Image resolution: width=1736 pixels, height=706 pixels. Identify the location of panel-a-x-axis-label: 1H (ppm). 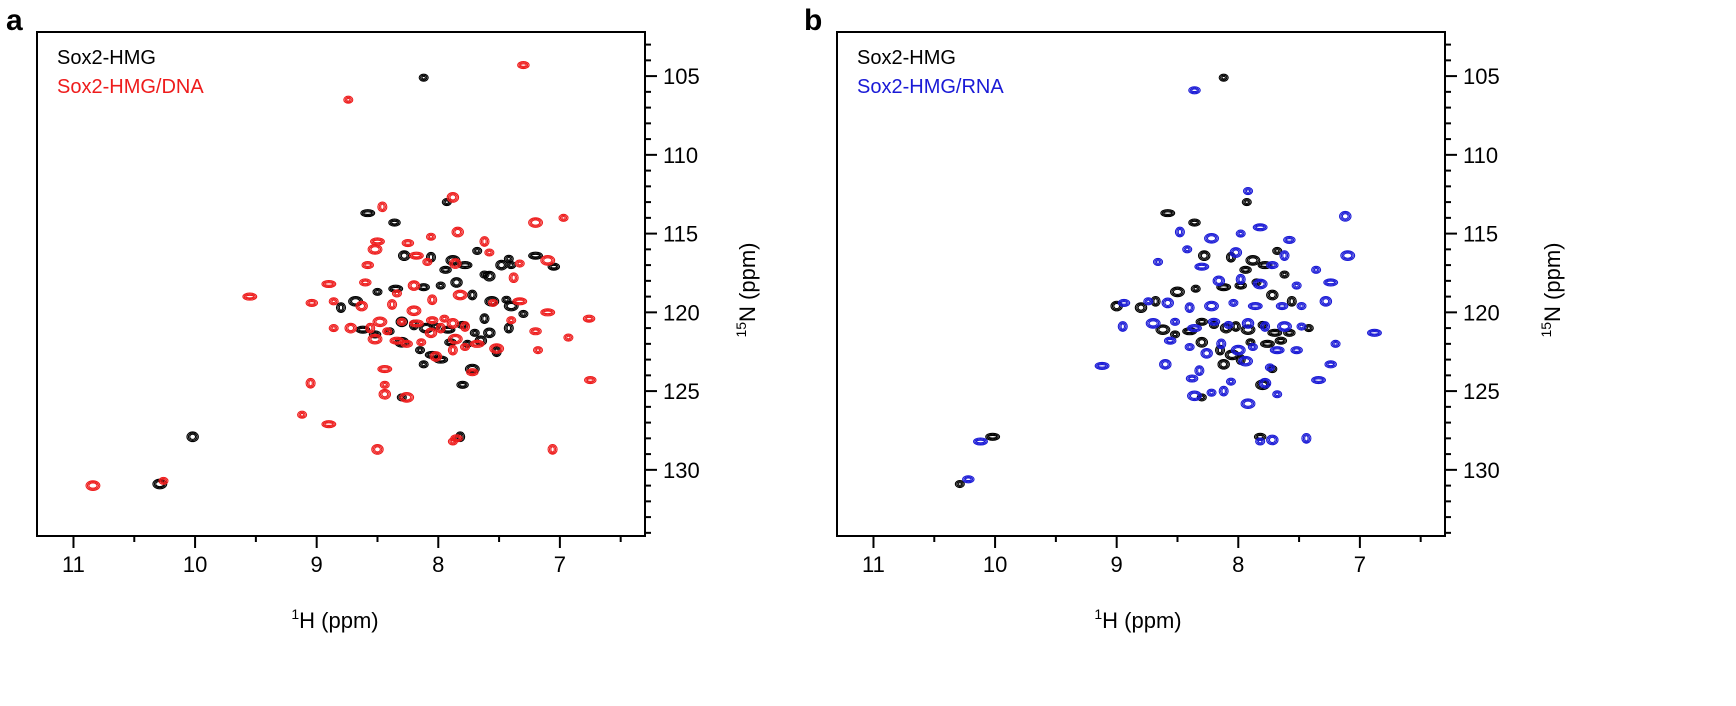
(334, 619).